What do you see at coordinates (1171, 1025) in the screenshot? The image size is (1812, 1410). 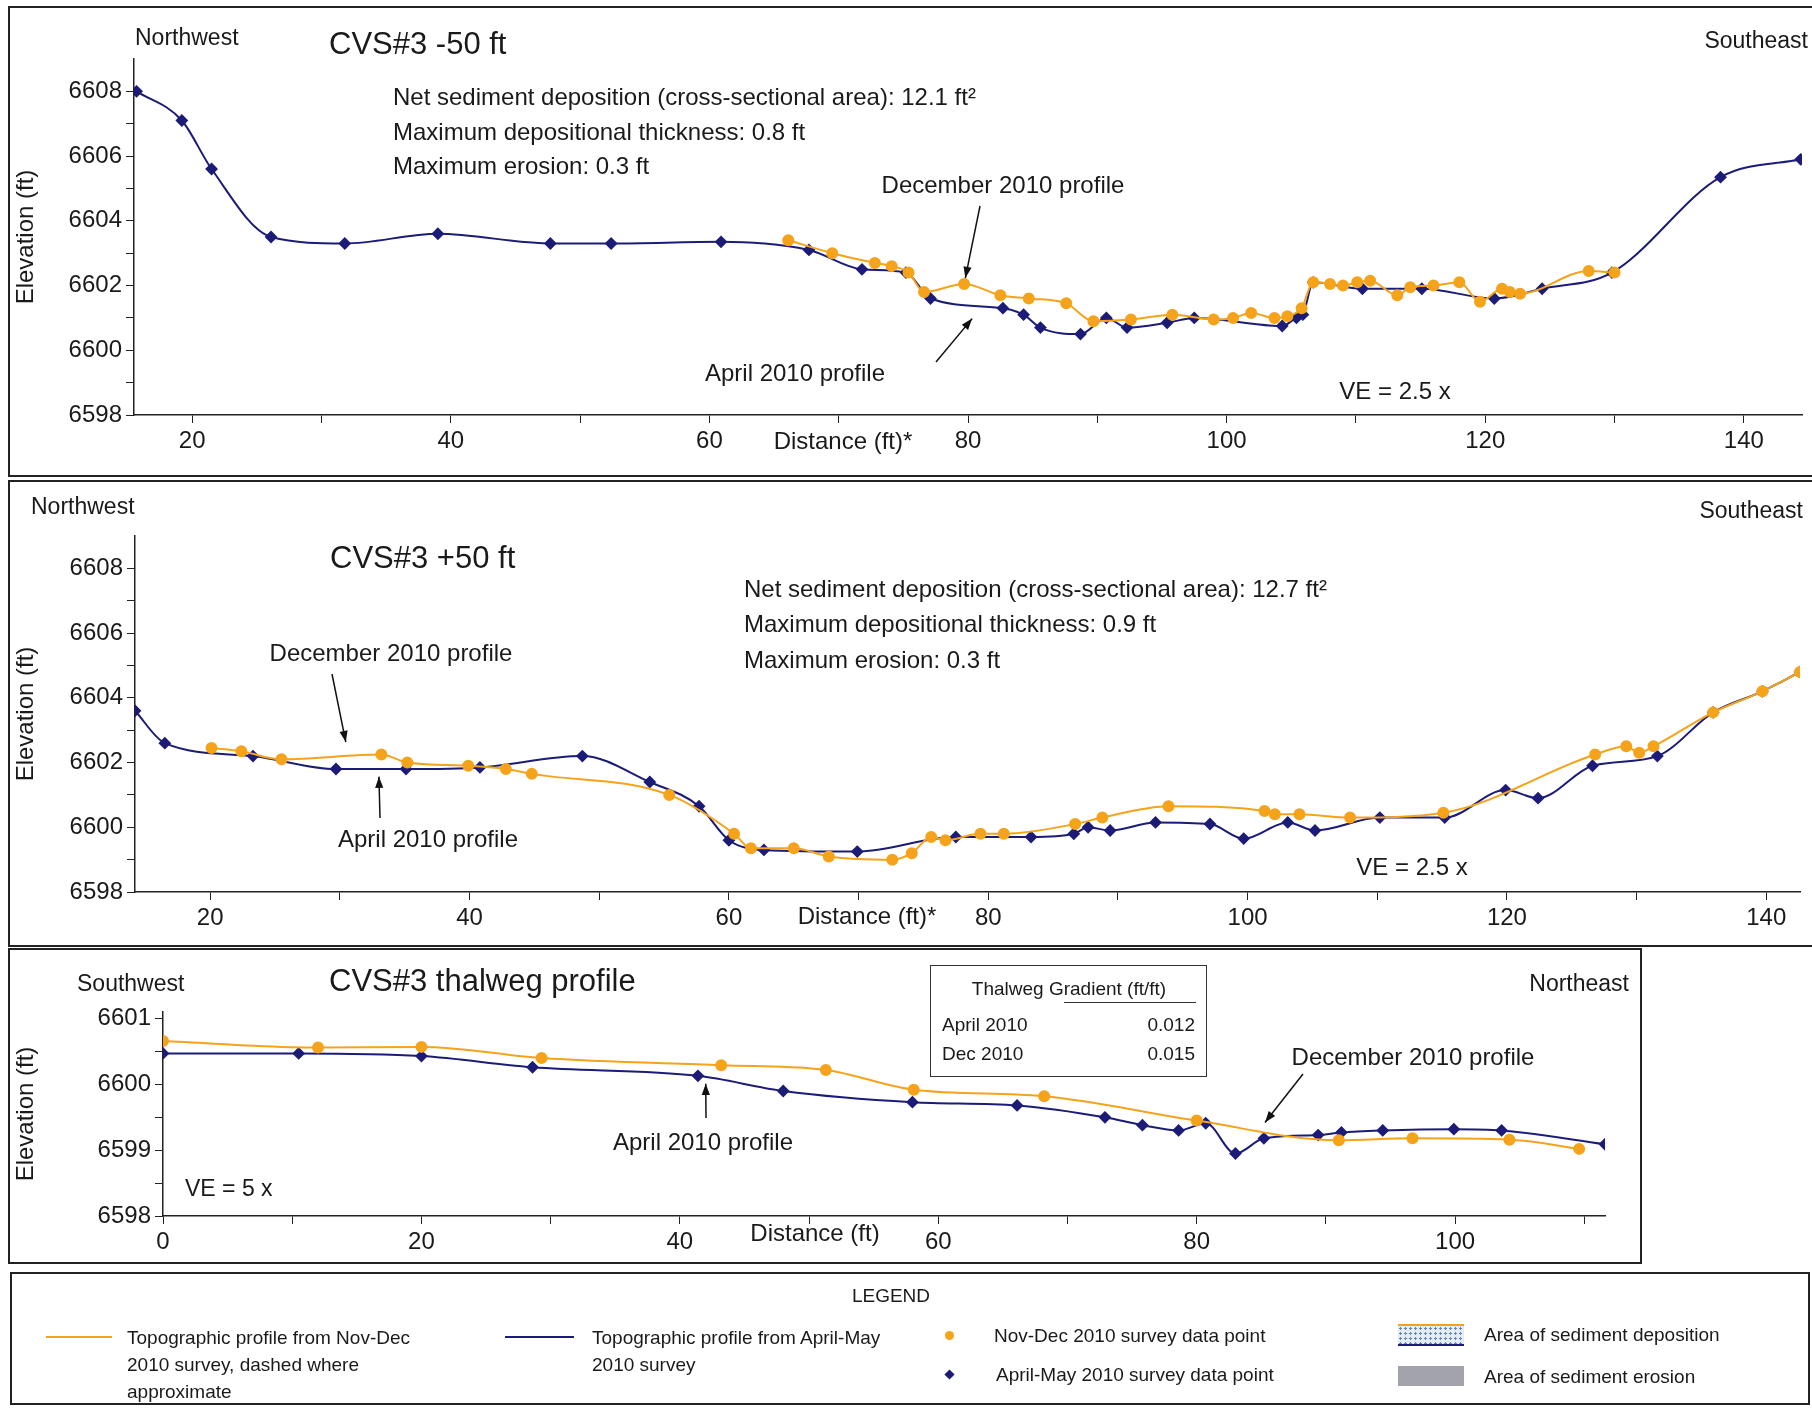 I see `annotation: 0.012` at bounding box center [1171, 1025].